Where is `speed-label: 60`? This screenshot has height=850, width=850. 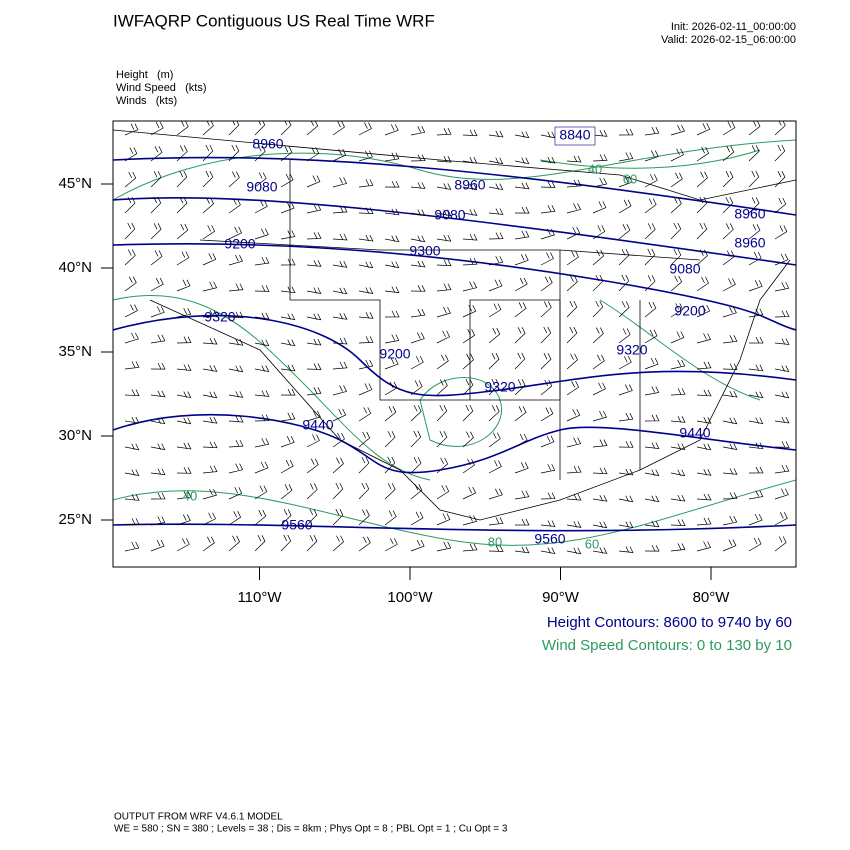
speed-label: 60 is located at coordinates (630, 178).